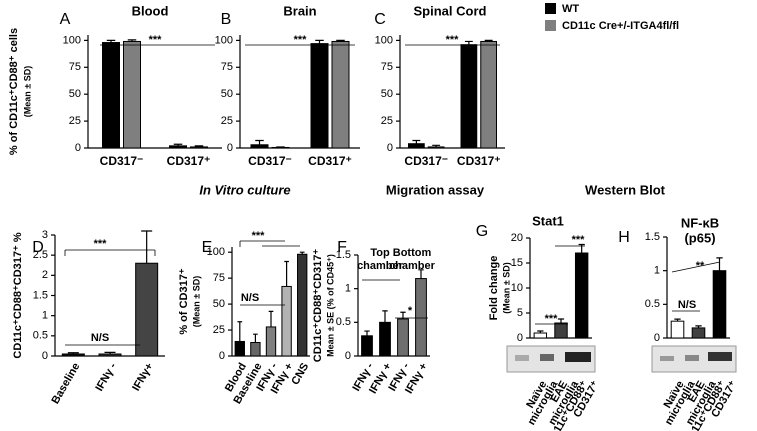 This screenshot has width=757, height=431. Describe the element at coordinates (38, 247) in the screenshot. I see `panel-letter: D` at that location.